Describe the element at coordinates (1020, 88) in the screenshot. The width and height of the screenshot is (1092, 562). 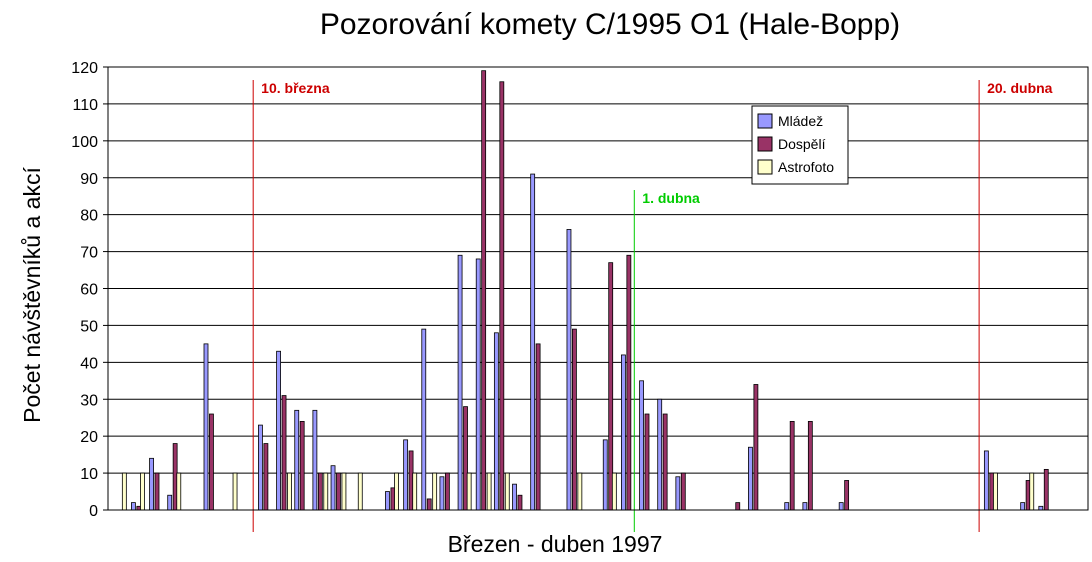
I see `annotation-label: 20. dubna` at that location.